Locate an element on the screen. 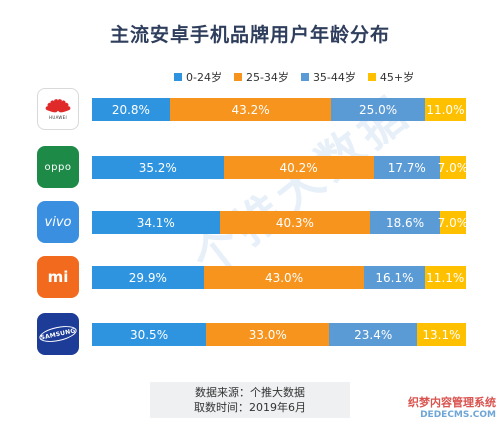 This screenshot has width=500, height=433. legend-item: 45+岁 is located at coordinates (391, 77).